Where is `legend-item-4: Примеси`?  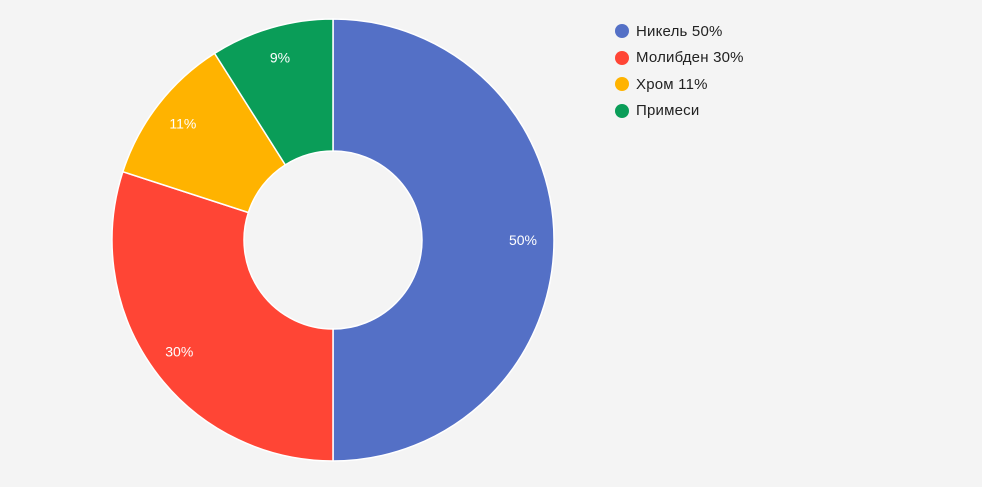 legend-item-4: Примеси is located at coordinates (679, 111).